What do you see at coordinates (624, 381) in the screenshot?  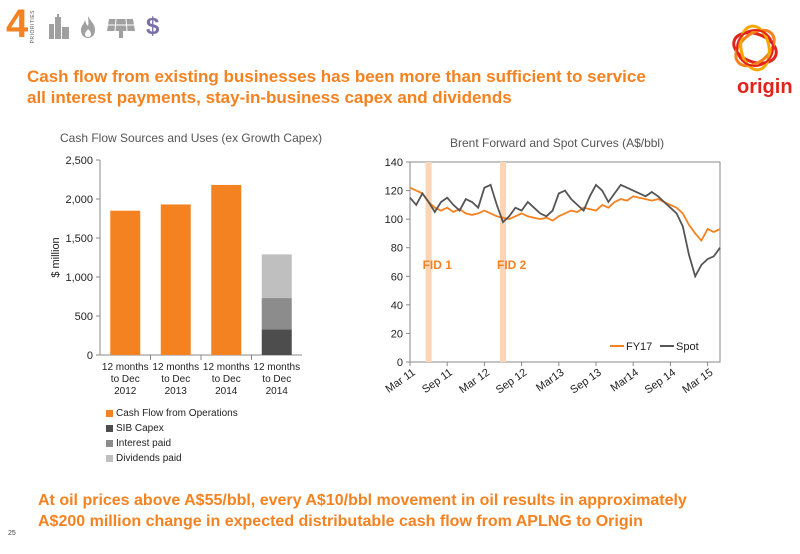 I see `line-x-tick-label: Mar14` at bounding box center [624, 381].